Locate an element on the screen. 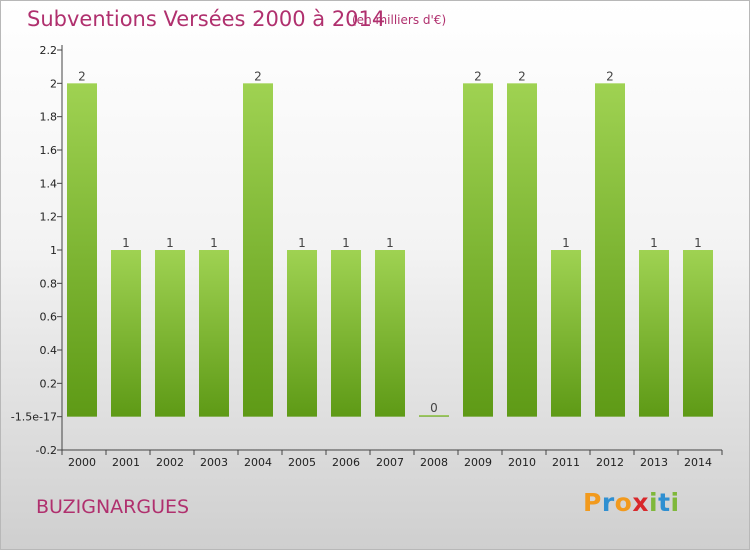 The height and width of the screenshot is (550, 750). x-tick-label: 2012 is located at coordinates (610, 462).